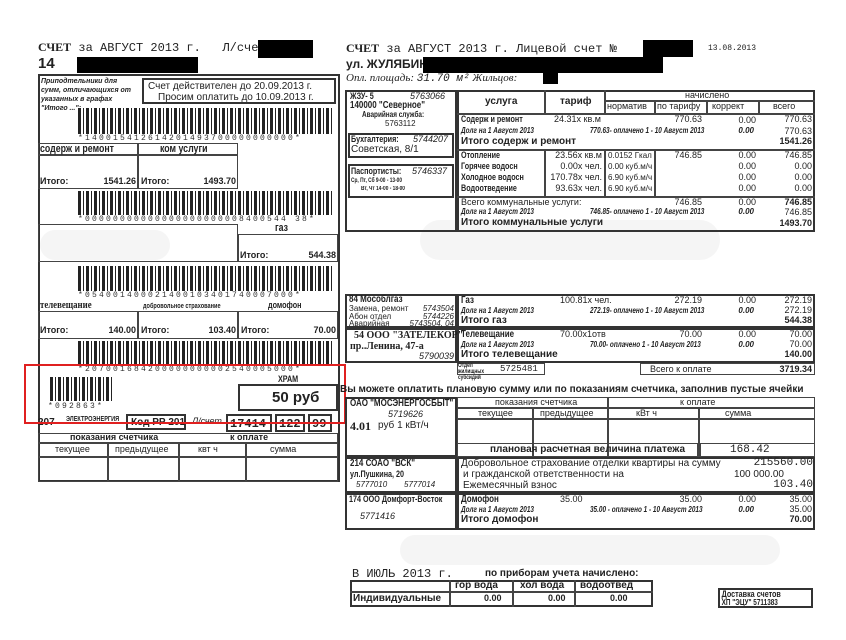 This screenshot has width=846, height=640. Describe the element at coordinates (76, 406) in the screenshot. I see `barcode-digits: *092863*` at that location.